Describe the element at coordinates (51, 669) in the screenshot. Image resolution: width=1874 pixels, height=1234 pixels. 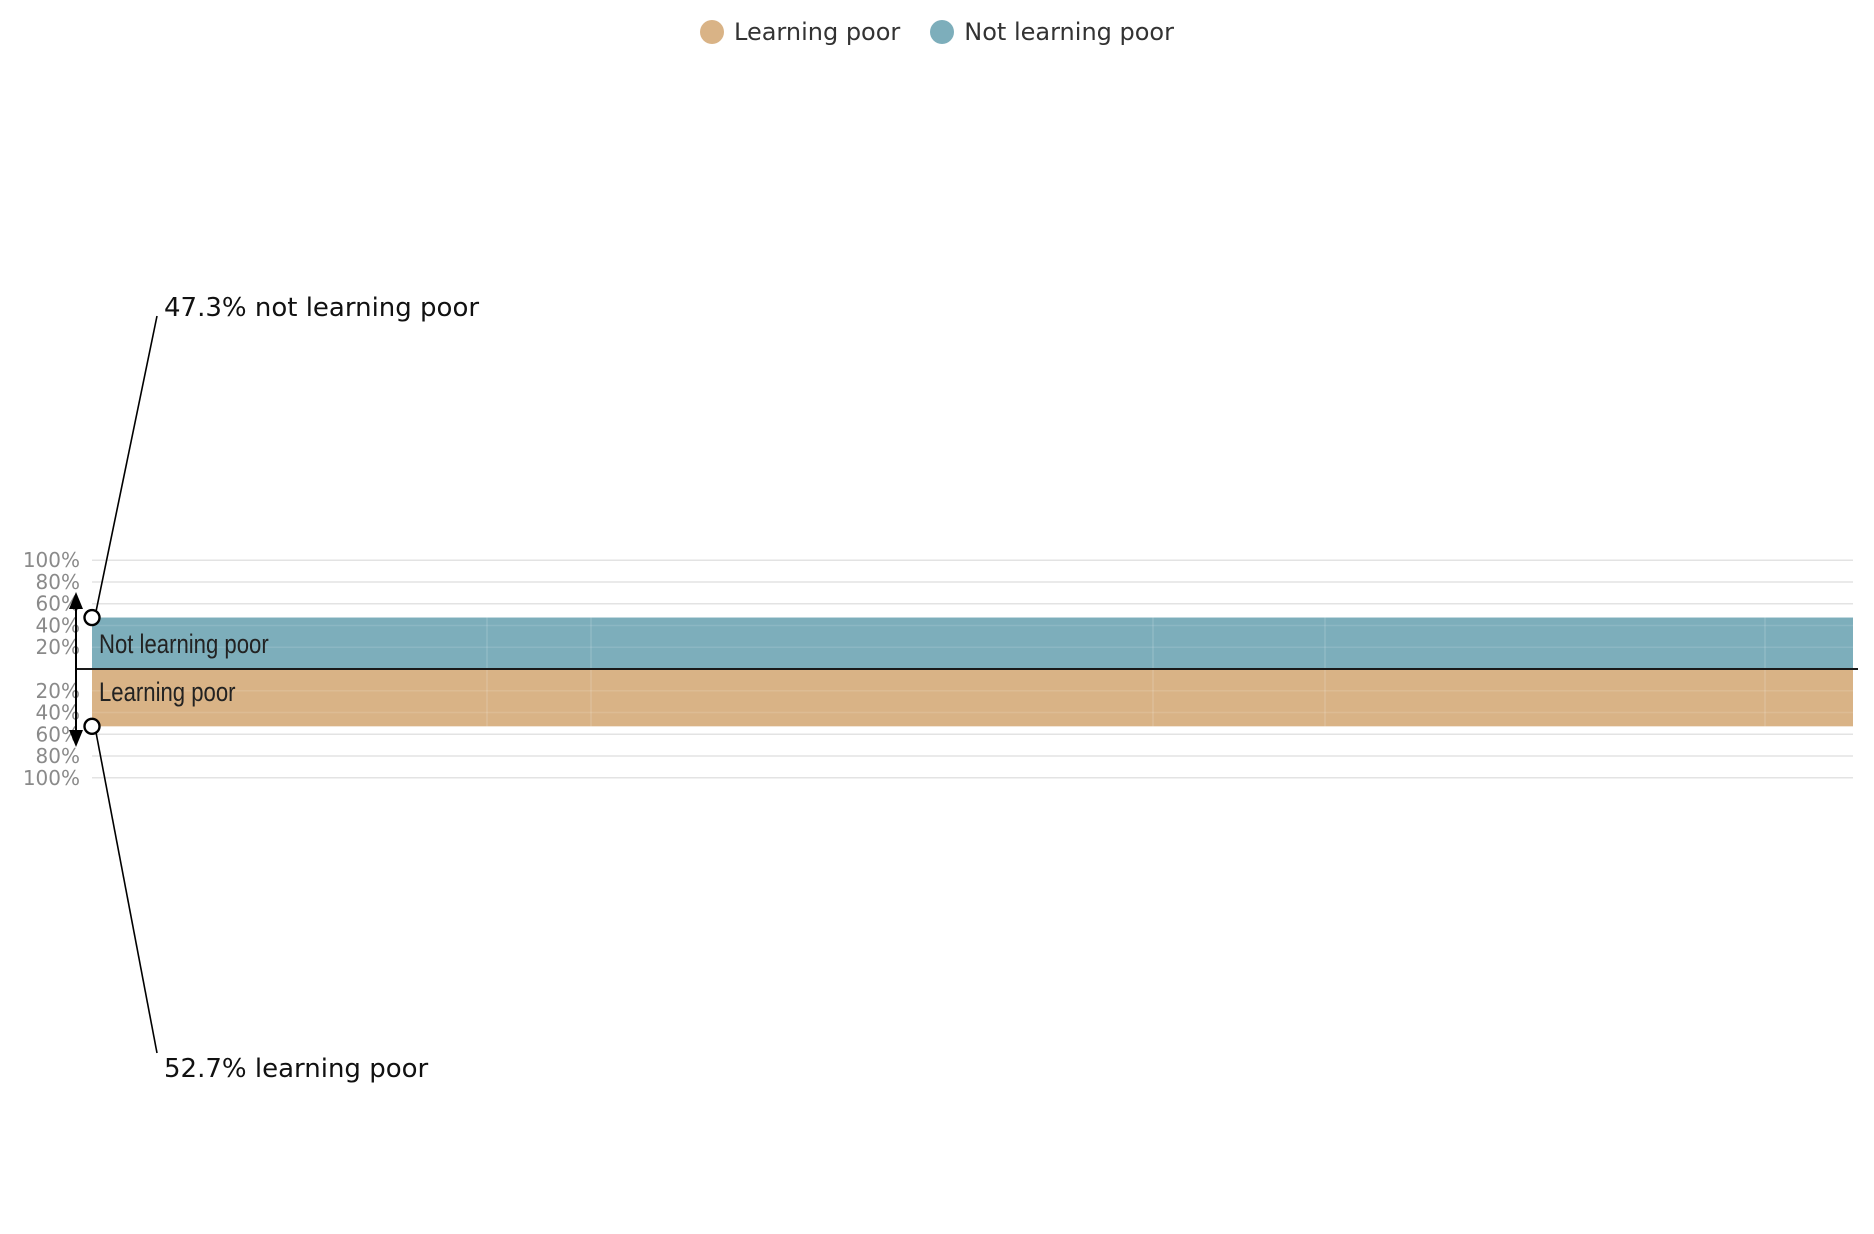
I see `y-axis-ticks: 20%40%60%80%100%20%40%60%80%100%` at that location.